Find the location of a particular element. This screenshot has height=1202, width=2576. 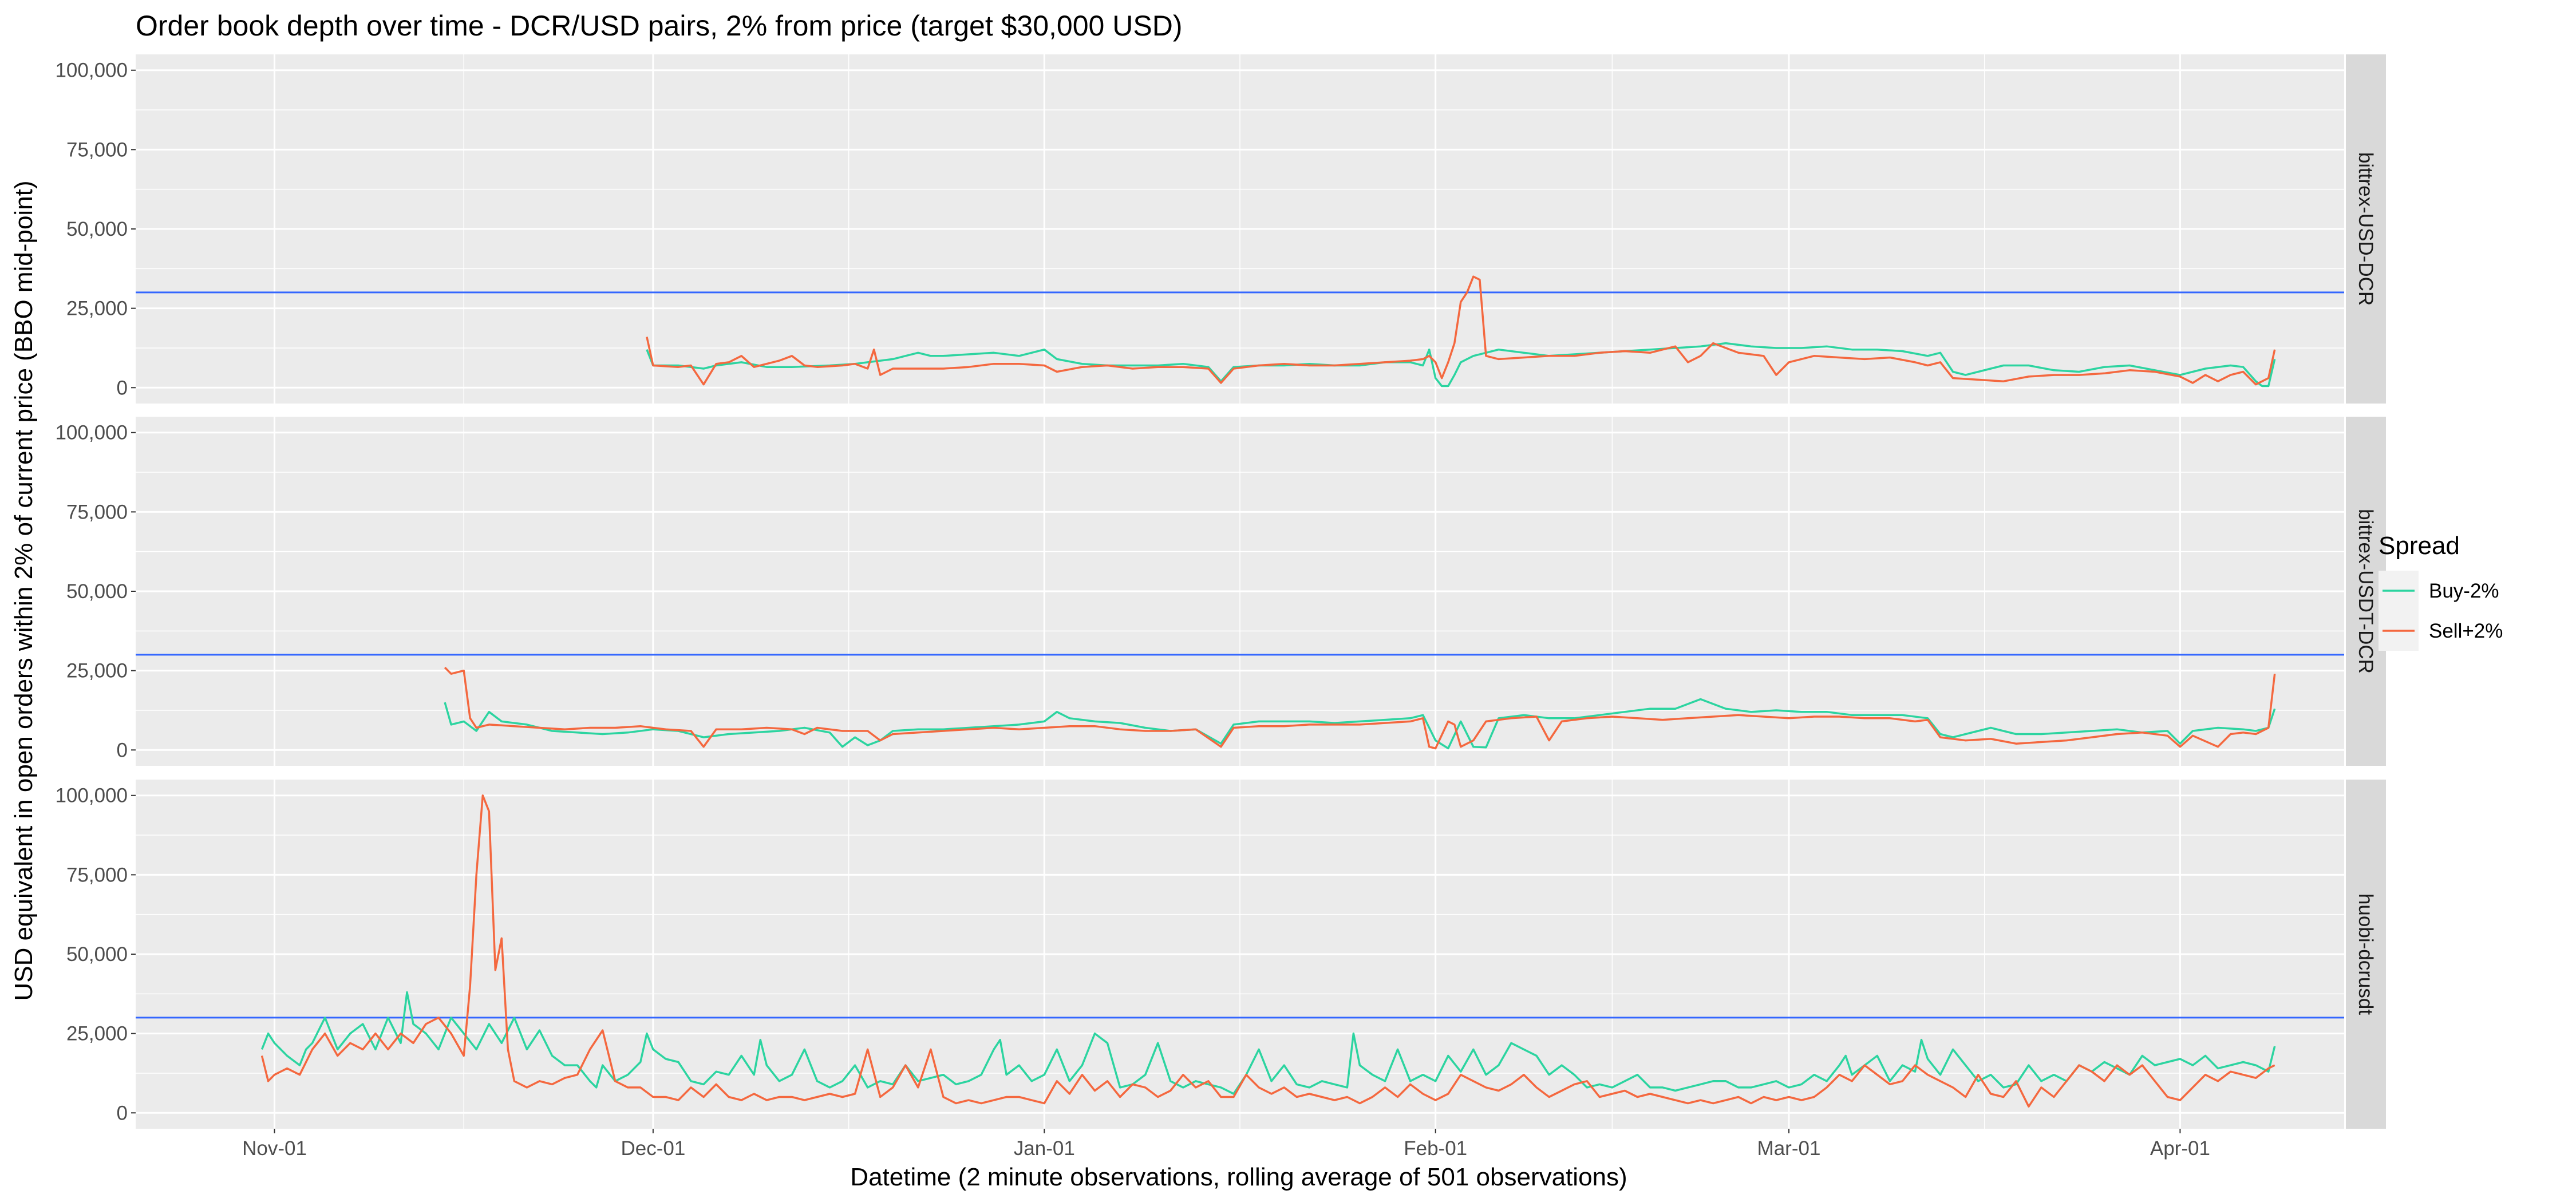

x-tick-label: Feb-01 is located at coordinates (1435, 1149).